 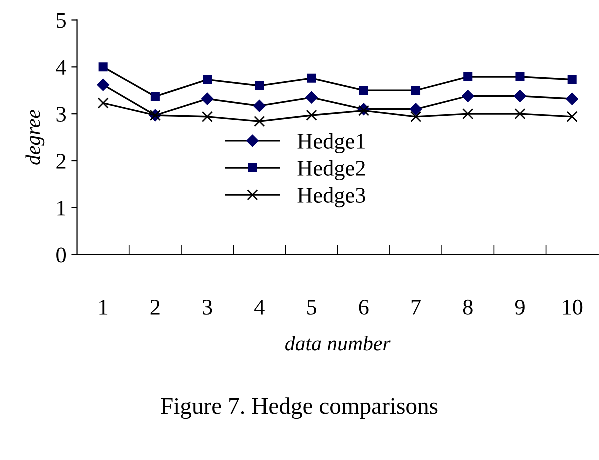 I want to click on text: Figure 7. Hedge comparisons, so click(x=299, y=409).